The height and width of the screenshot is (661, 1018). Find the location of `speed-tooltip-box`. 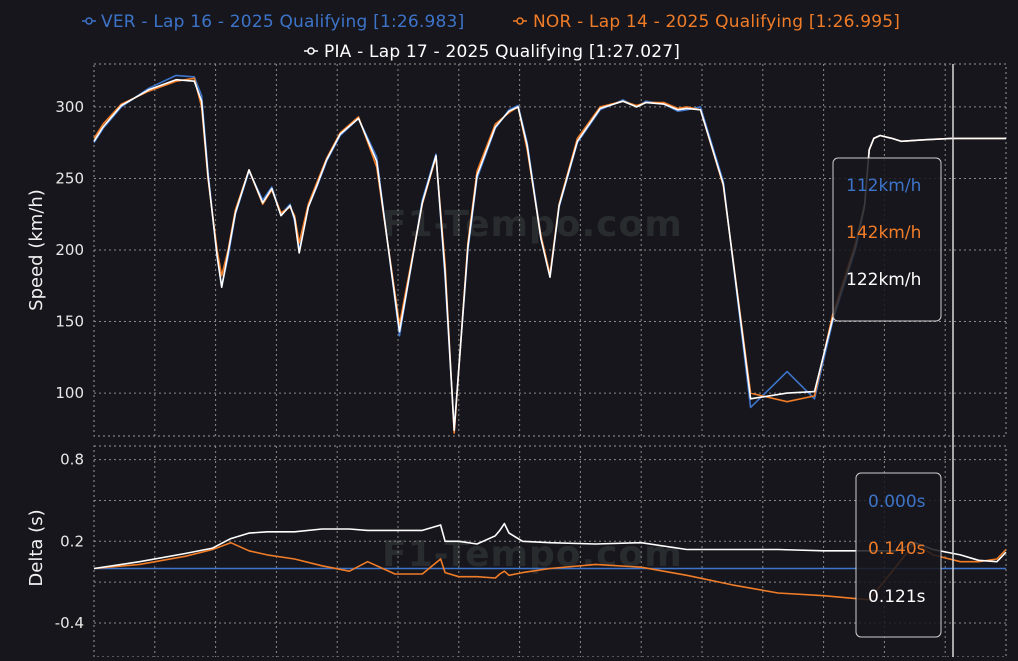

speed-tooltip-box is located at coordinates (887, 239).